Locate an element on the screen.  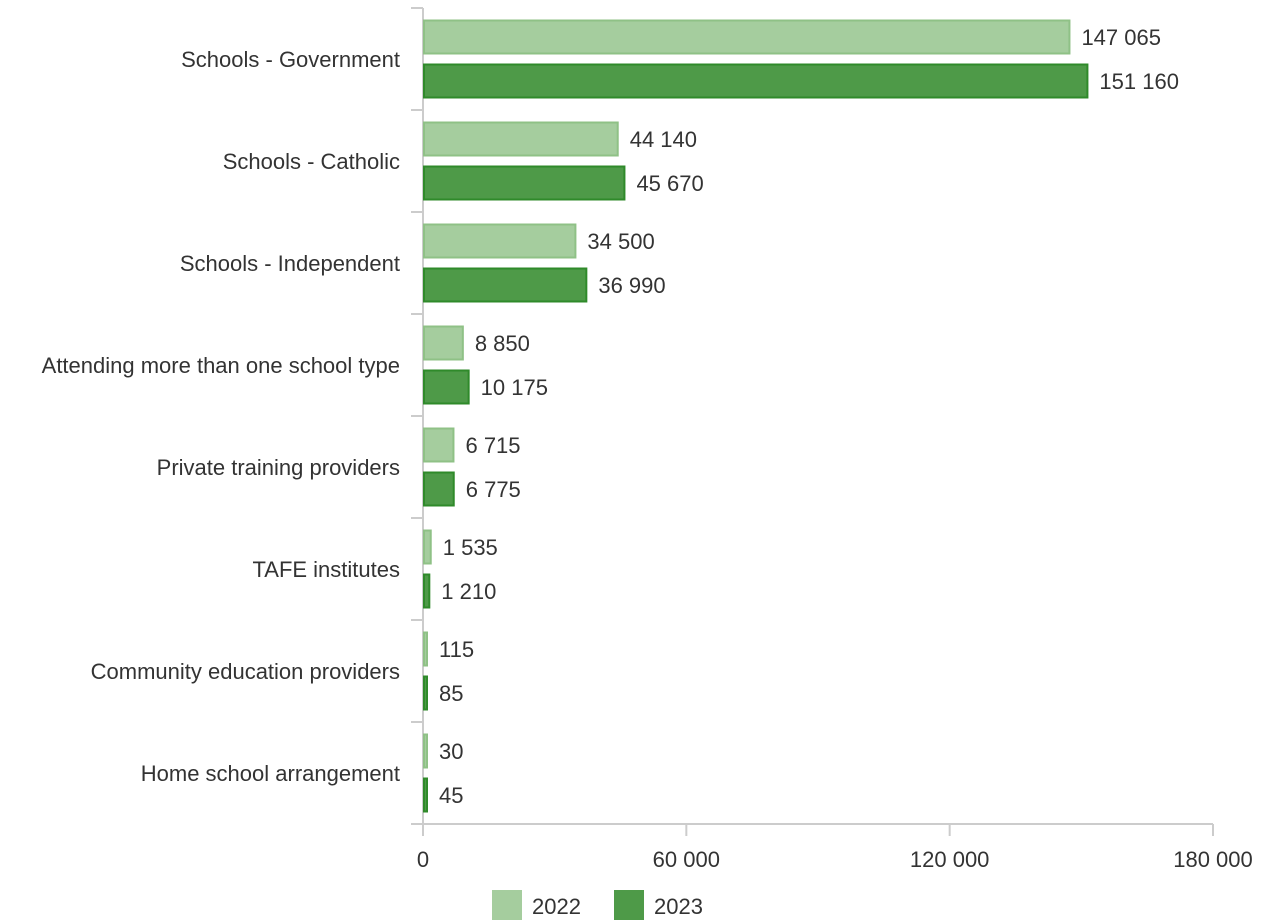
x-tick-label: 60 000 is located at coordinates (686, 859).